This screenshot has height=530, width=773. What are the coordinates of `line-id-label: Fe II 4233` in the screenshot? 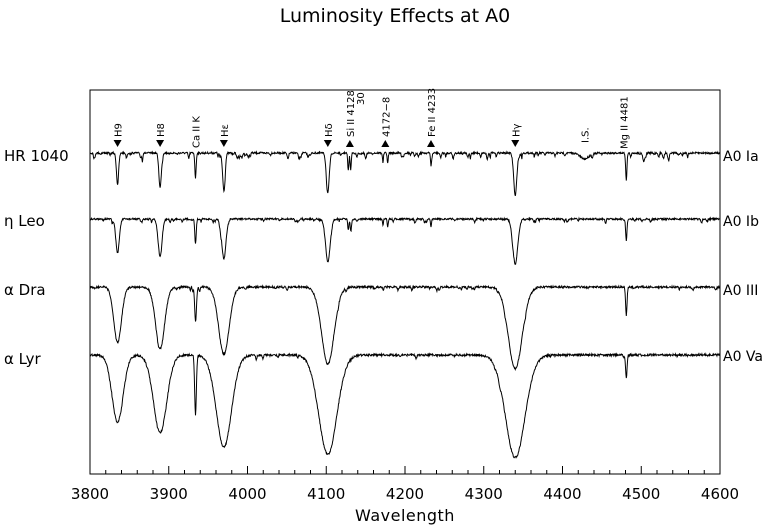 It's located at (432, 112).